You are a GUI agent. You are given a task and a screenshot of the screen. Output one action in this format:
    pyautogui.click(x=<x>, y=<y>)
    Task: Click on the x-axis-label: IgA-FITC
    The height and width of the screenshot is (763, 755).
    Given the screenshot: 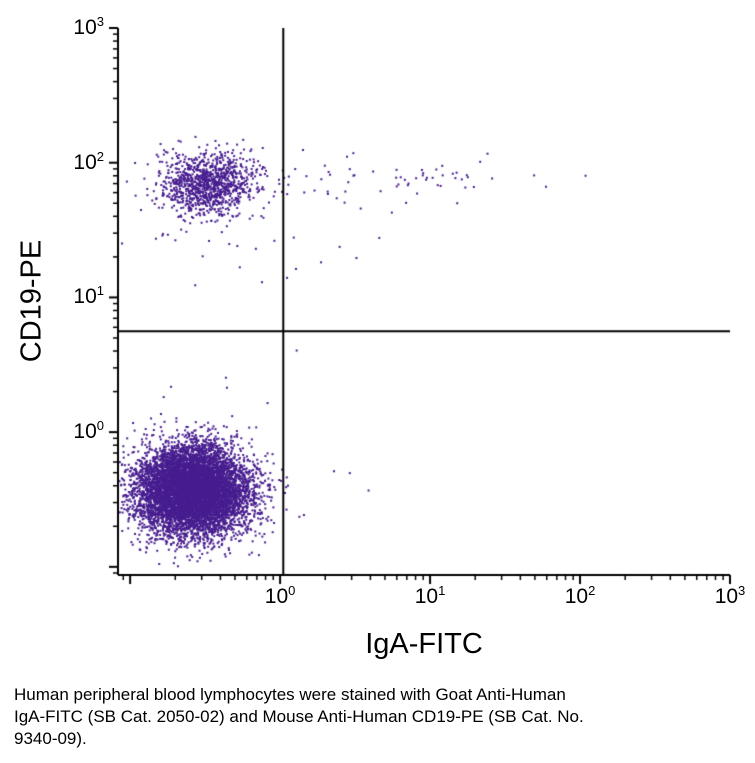 What is the action you would take?
    pyautogui.click(x=424, y=644)
    